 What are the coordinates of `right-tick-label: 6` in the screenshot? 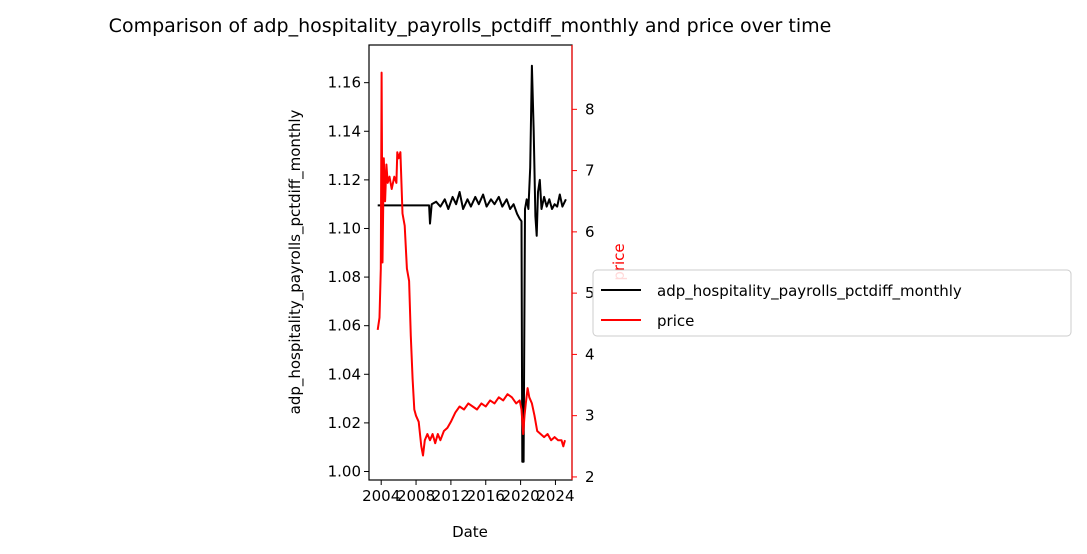 It's located at (590, 232).